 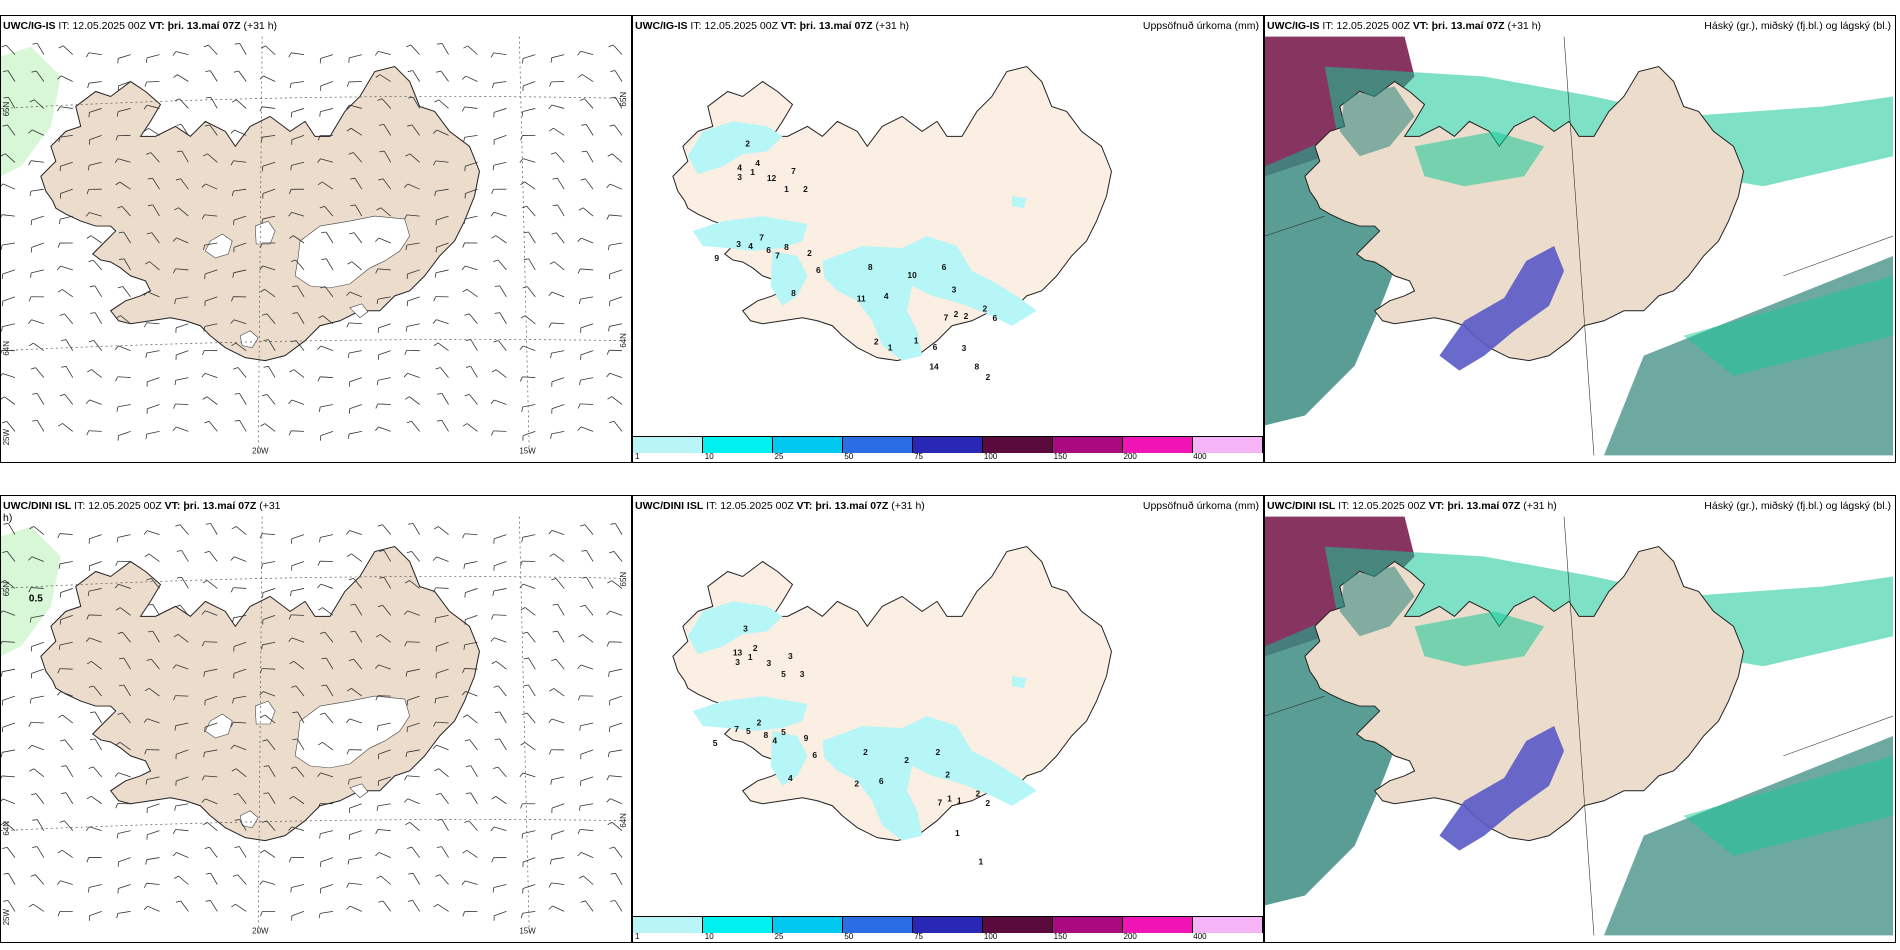 What do you see at coordinates (772, 178) in the screenshot?
I see `precip-value-label: 12` at bounding box center [772, 178].